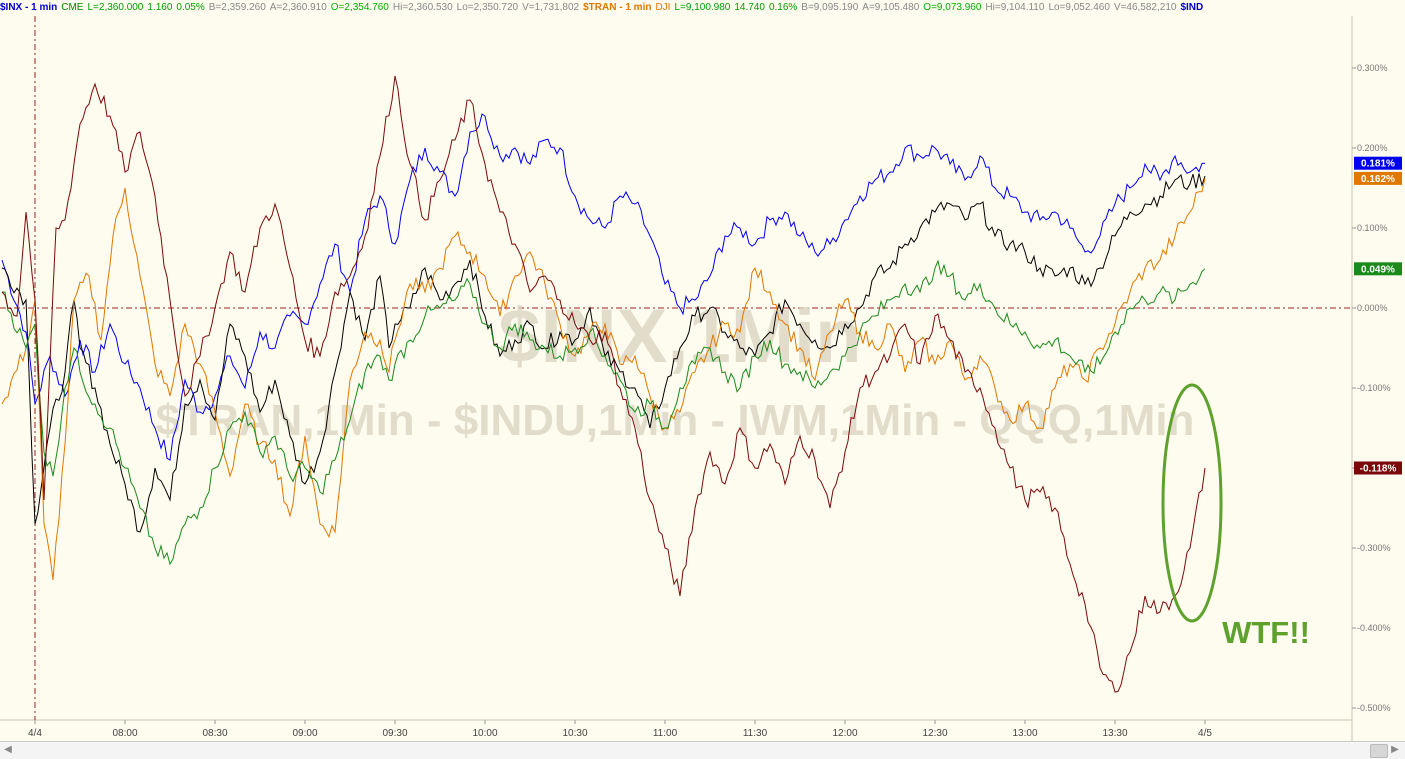 The image size is (1405, 759). I want to click on value-badge-iwm, so click(1378, 269).